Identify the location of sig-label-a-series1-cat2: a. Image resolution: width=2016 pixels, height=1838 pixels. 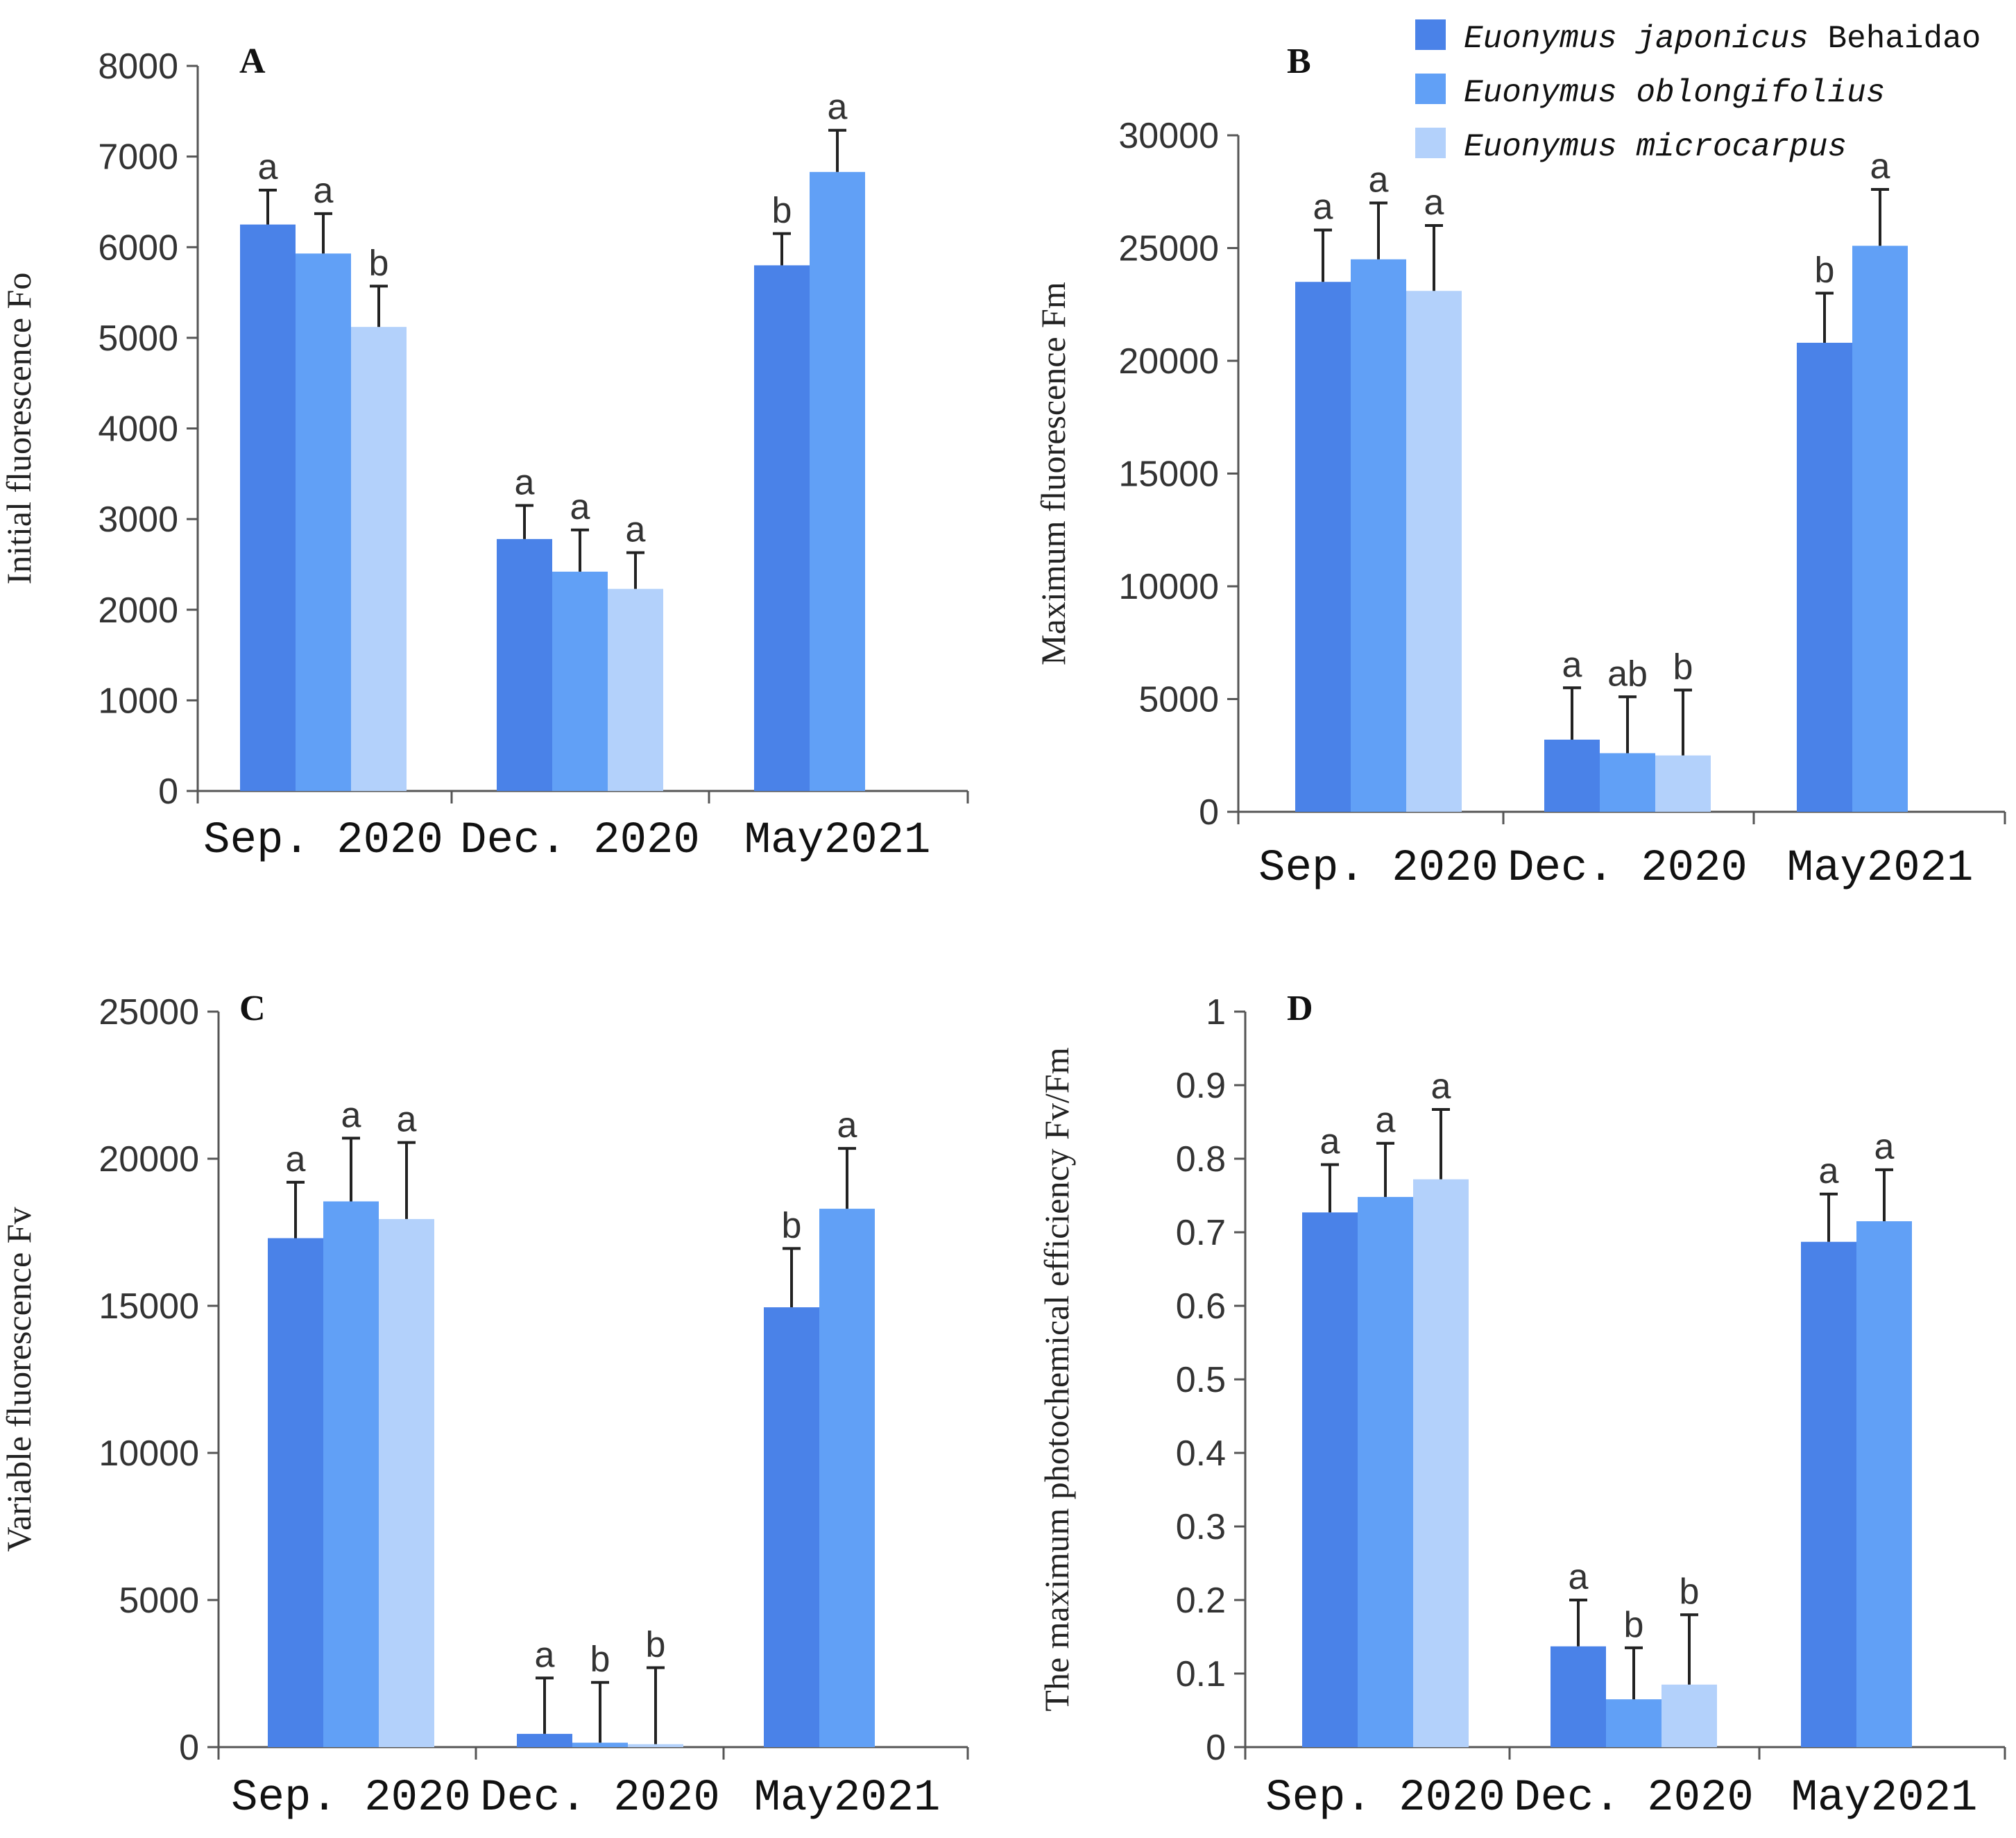
(838, 107).